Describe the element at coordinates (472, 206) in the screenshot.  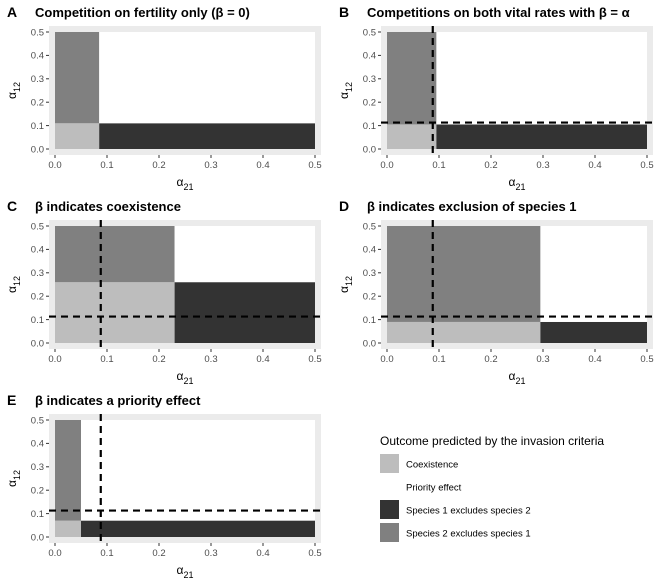
I see `panel-title: β indicates exclusion of species 1` at that location.